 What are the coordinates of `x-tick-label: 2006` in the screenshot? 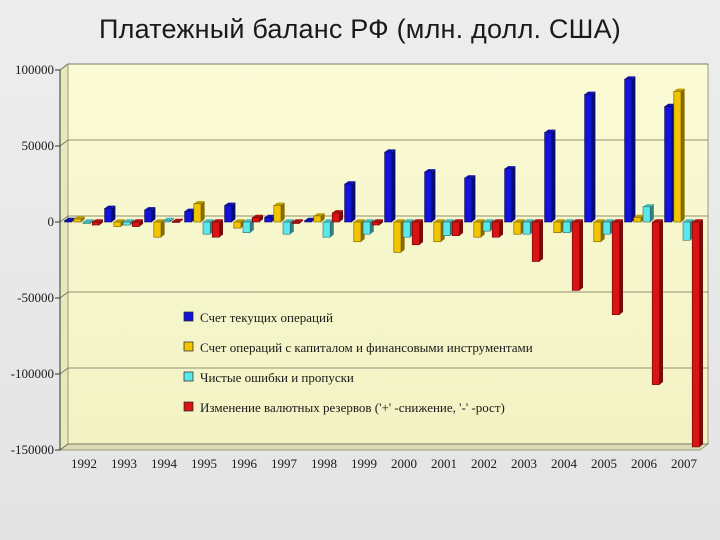 It's located at (644, 463).